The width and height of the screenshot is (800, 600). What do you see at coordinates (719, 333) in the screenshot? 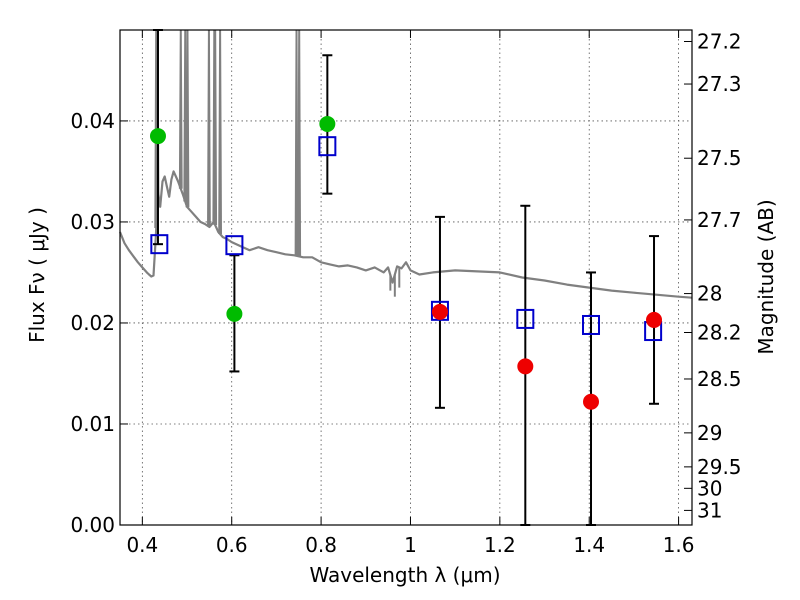
I see `y2-tick-label: 28.2` at bounding box center [719, 333].